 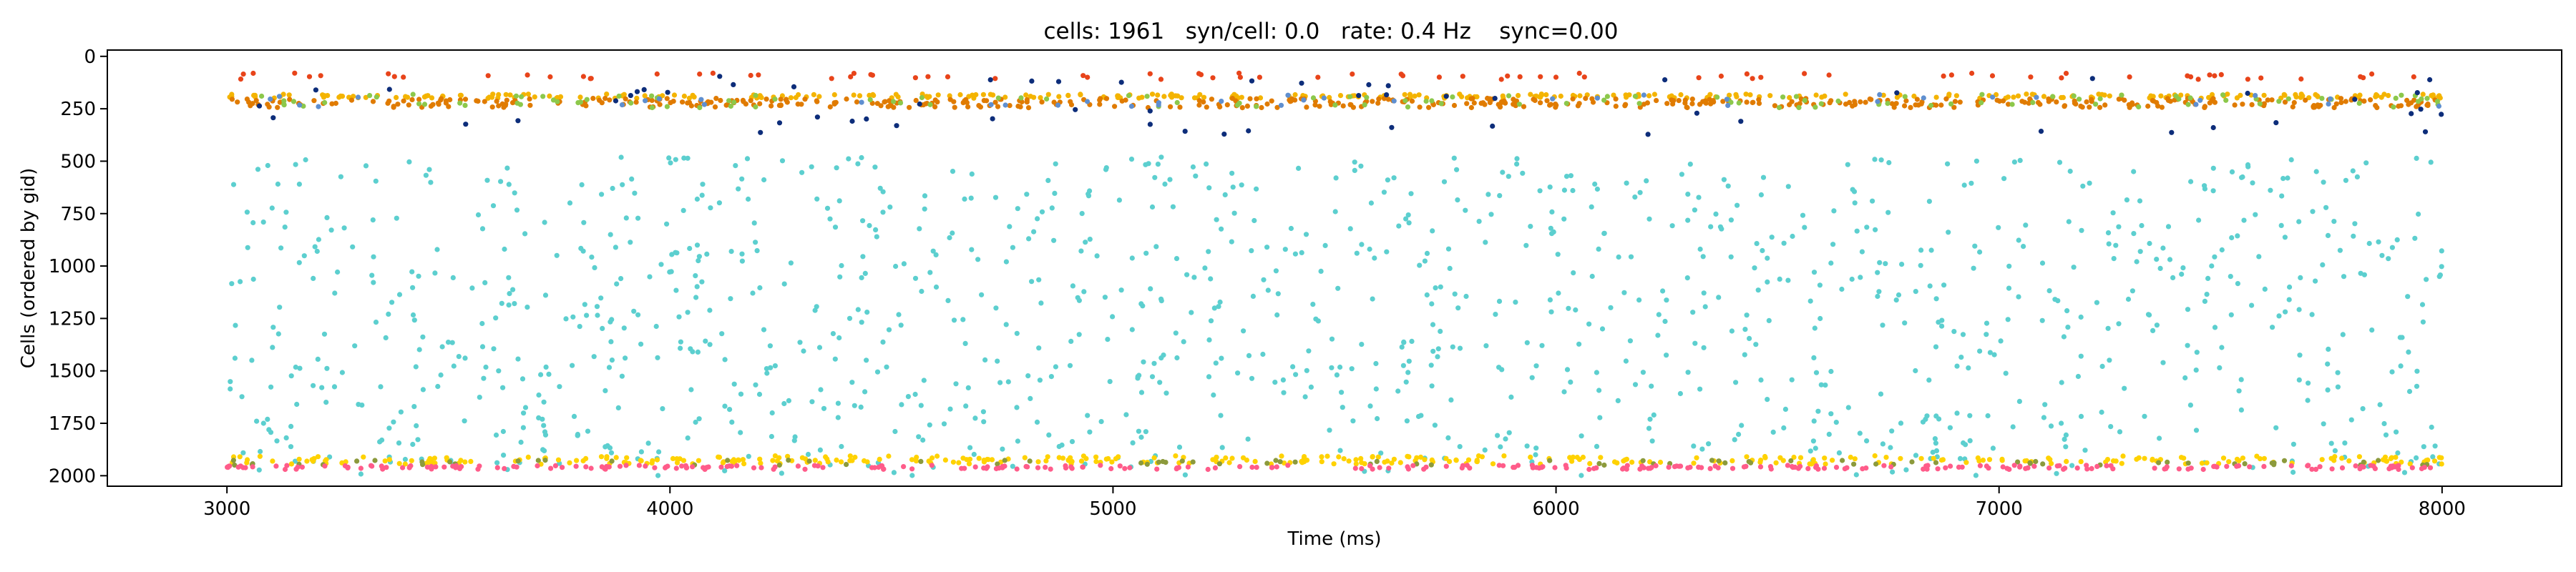 What do you see at coordinates (1112, 509) in the screenshot?
I see `x-tick-label: 5000` at bounding box center [1112, 509].